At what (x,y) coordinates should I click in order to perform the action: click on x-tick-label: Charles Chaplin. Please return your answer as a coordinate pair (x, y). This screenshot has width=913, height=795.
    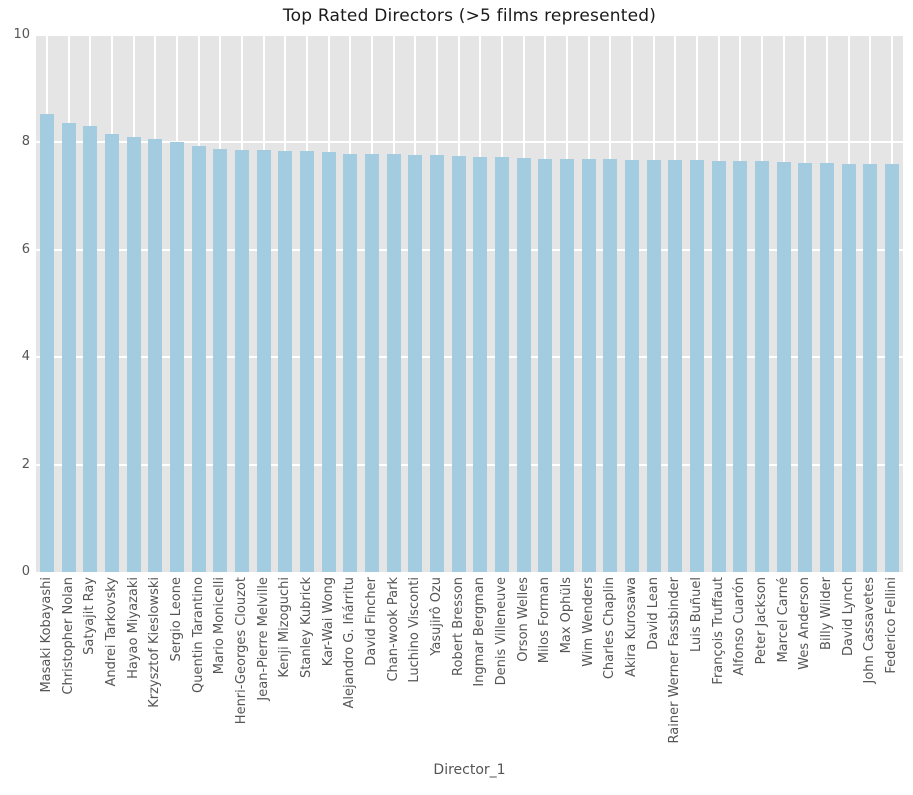
    Looking at the image, I should click on (610, 628).